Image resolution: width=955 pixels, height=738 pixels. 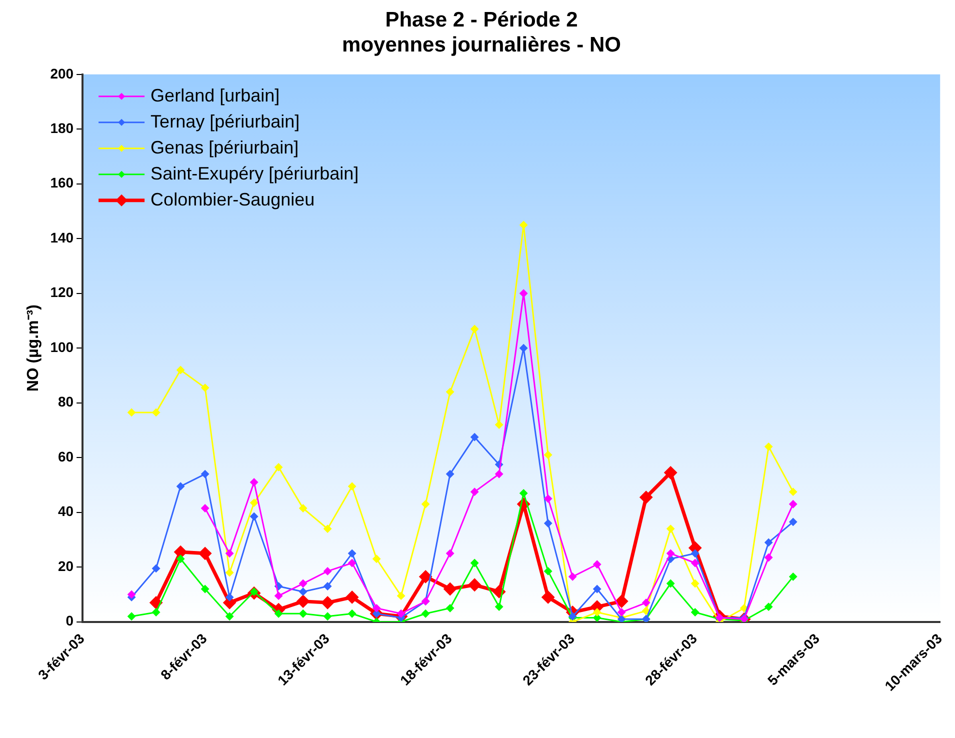 I want to click on y-tick-label: 120, so click(x=62, y=292).